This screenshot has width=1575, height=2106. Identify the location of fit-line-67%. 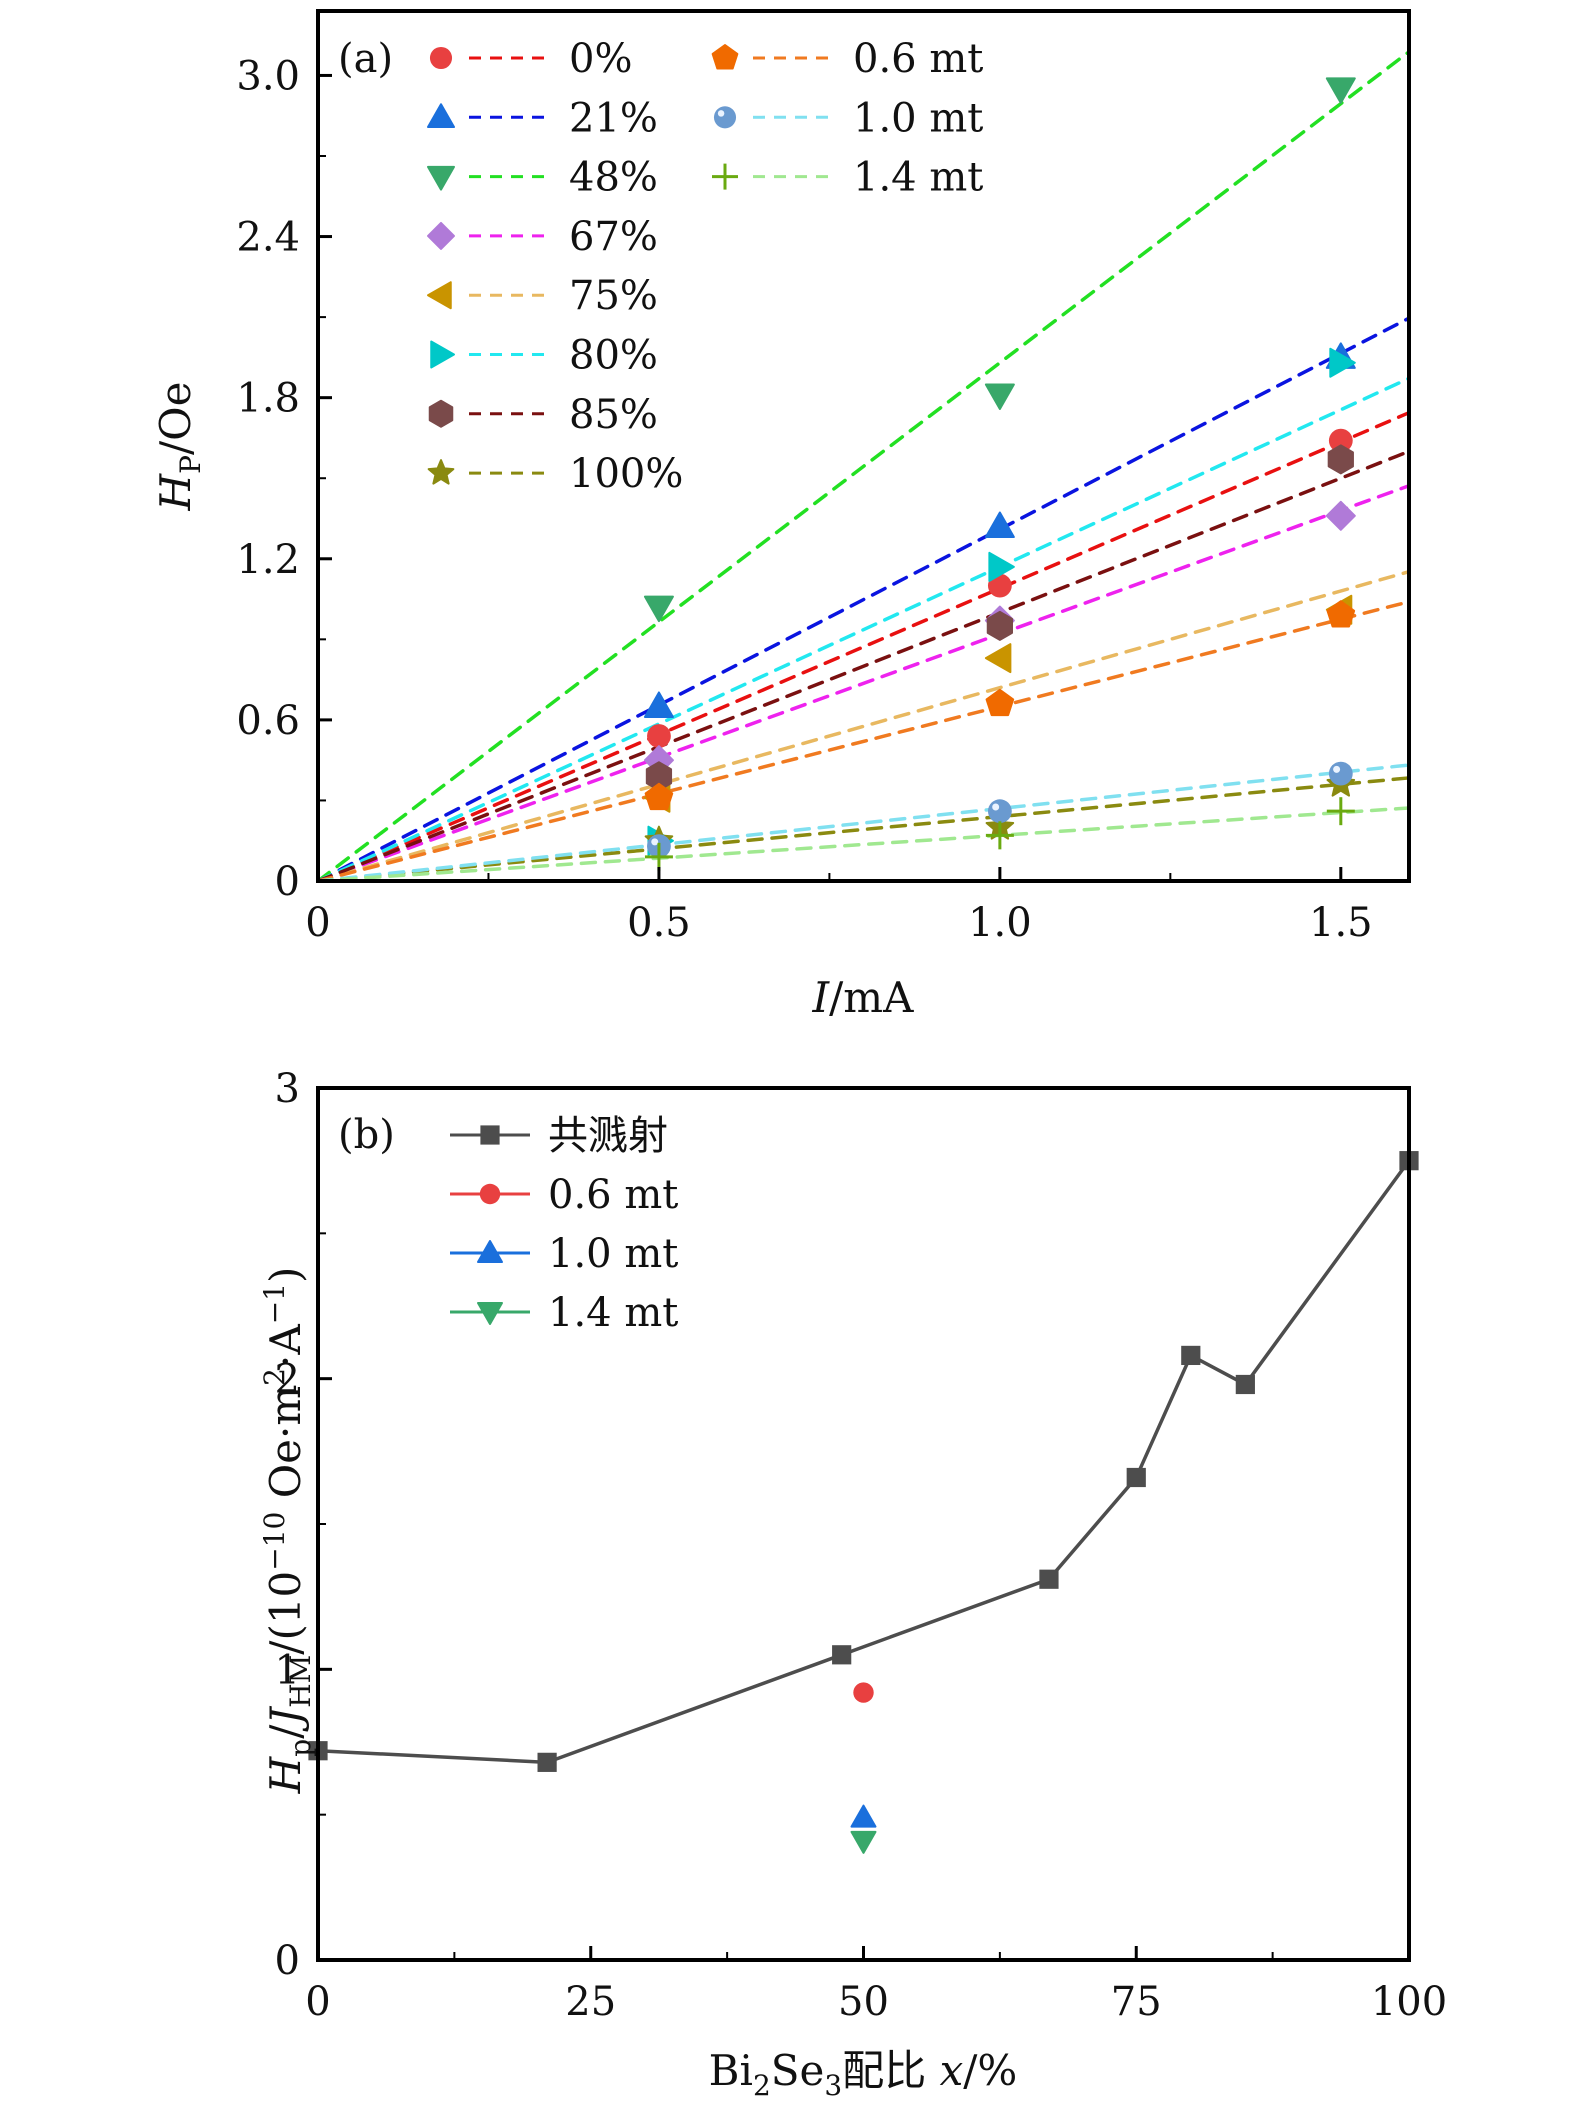
(863, 683).